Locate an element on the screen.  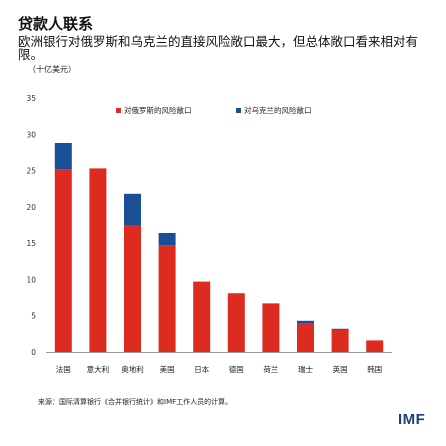
y-tick-label: 15 is located at coordinates (31, 243).